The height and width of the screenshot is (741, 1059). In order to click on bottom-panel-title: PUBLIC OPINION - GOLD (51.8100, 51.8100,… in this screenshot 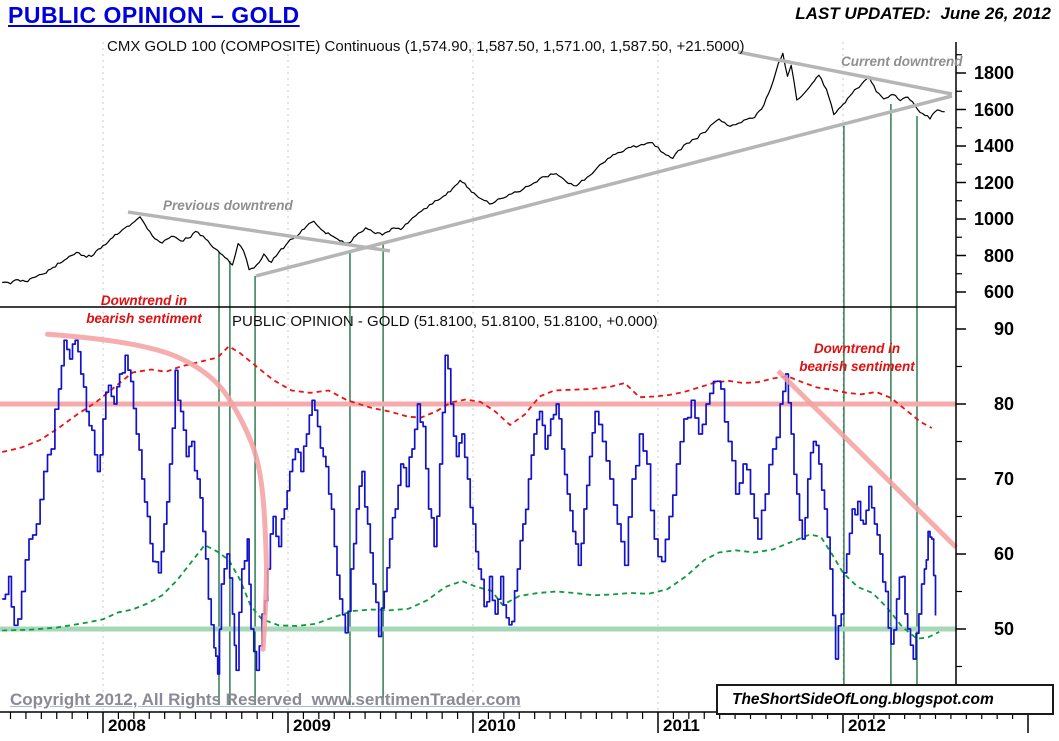, I will do `click(445, 321)`.